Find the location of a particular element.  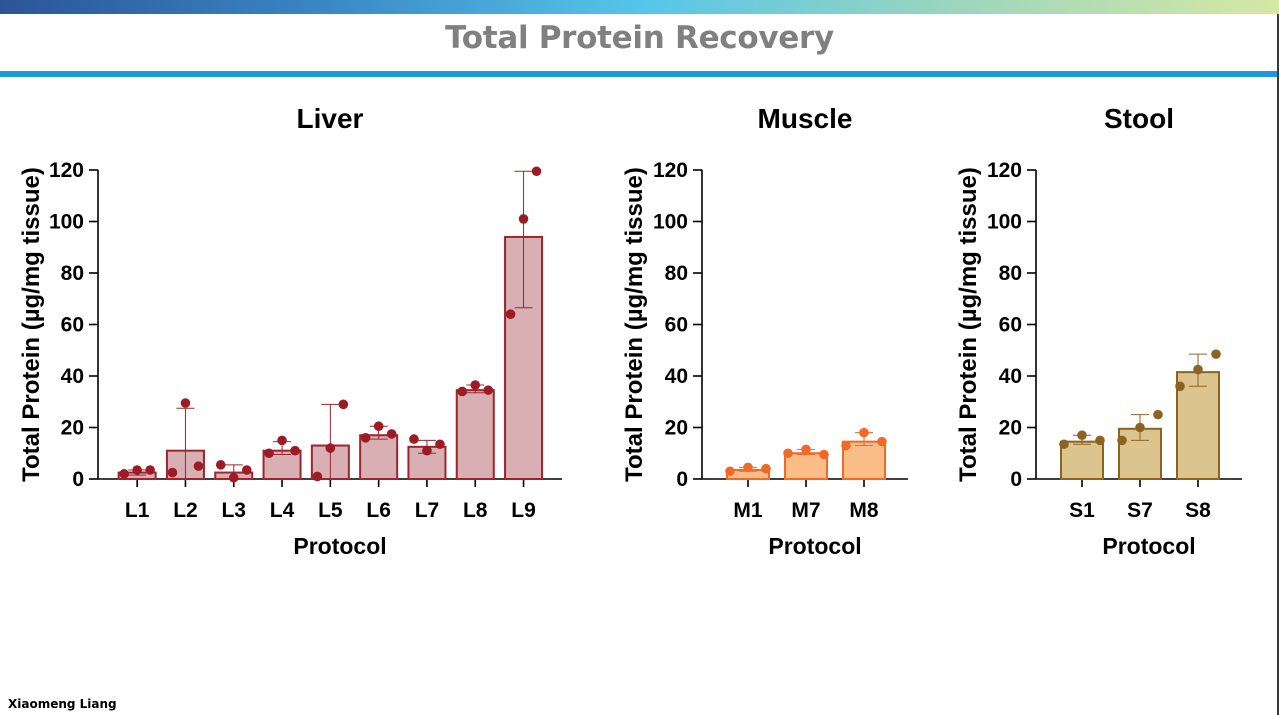

liver-y-tick-label: 20 is located at coordinates (72, 428).